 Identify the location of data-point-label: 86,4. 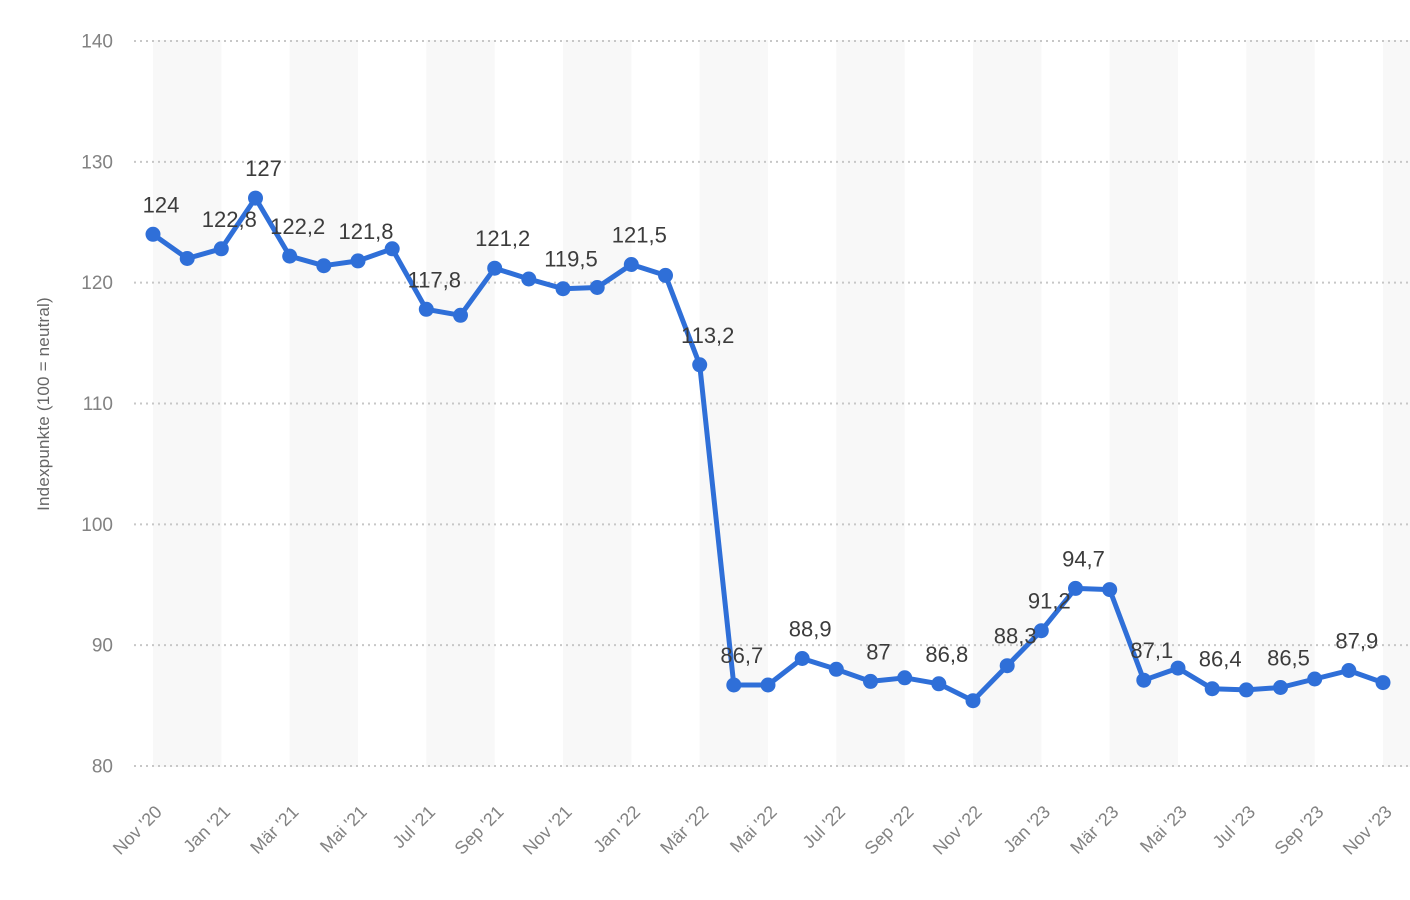
(1220, 659).